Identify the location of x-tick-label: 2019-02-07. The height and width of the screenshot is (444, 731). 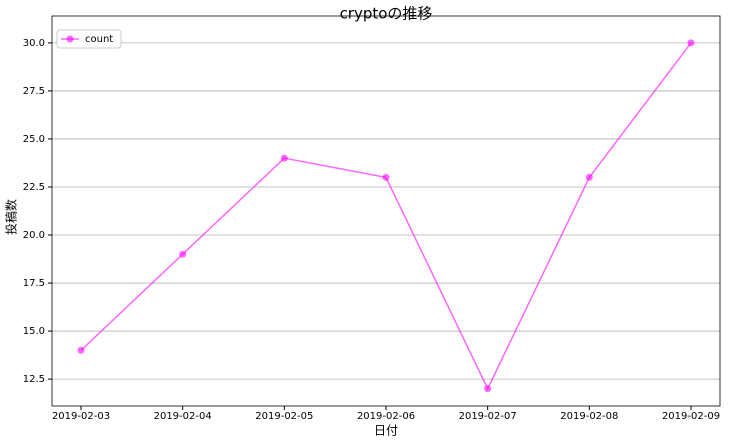
(488, 416).